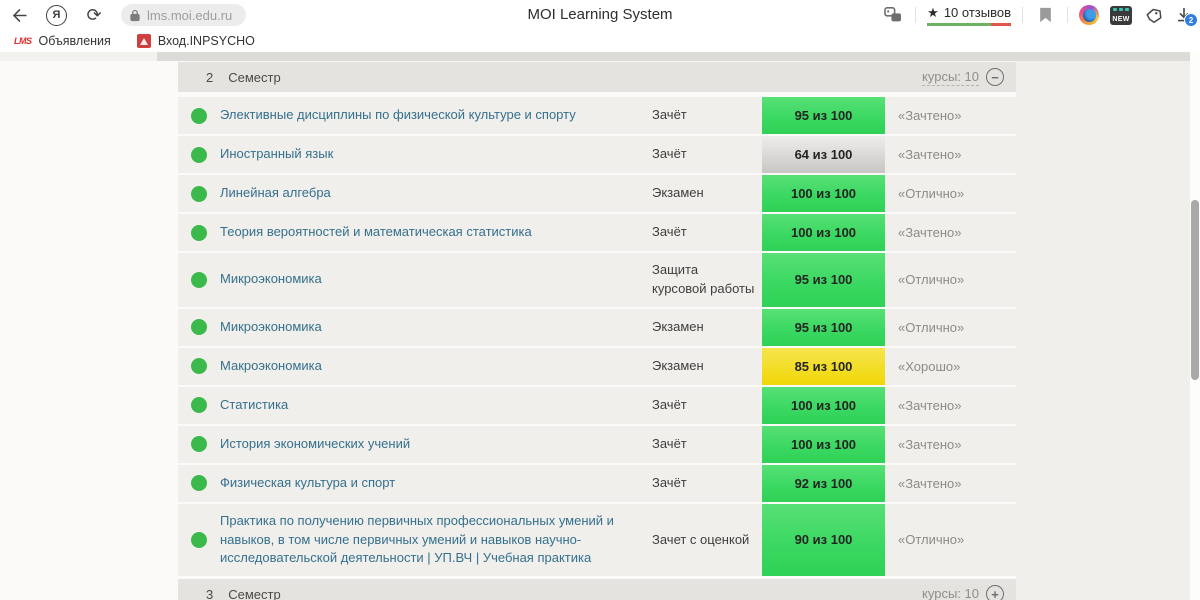 This screenshot has height=600, width=1200. I want to click on page-actions-icon, so click(893, 15).